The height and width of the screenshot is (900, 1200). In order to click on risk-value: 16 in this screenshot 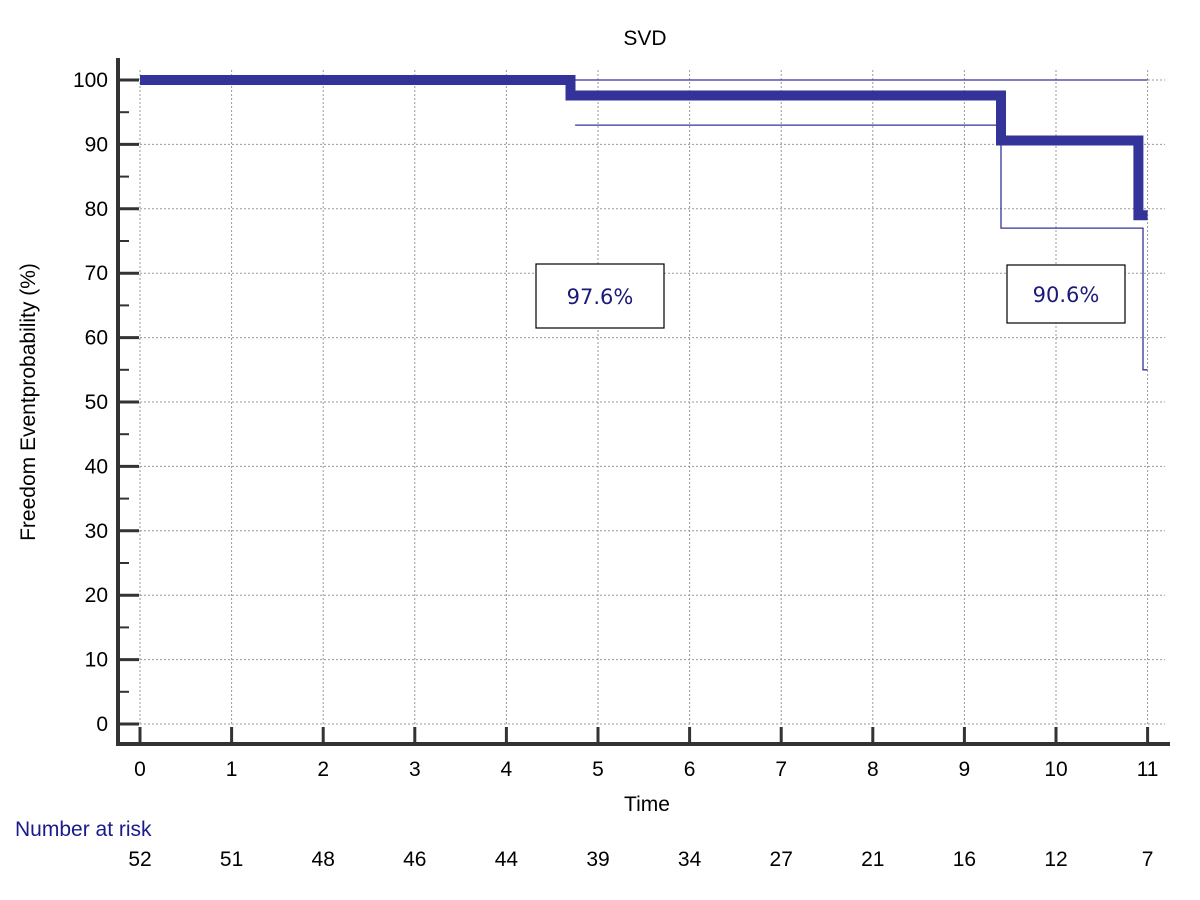, I will do `click(964, 859)`.